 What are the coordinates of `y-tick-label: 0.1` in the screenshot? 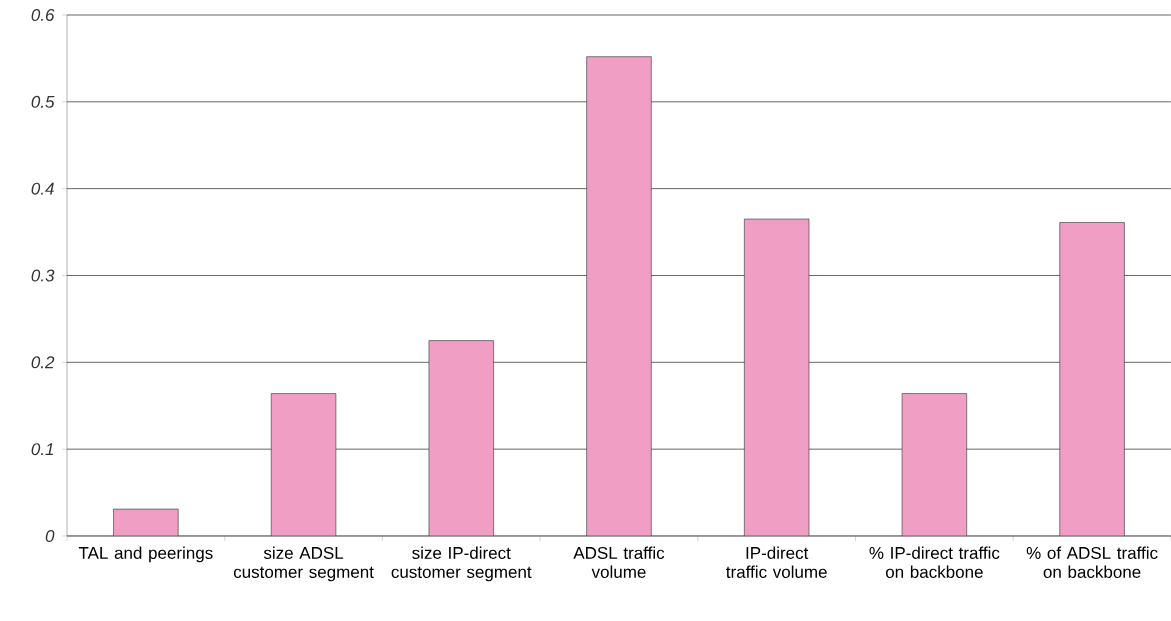 It's located at (42, 449).